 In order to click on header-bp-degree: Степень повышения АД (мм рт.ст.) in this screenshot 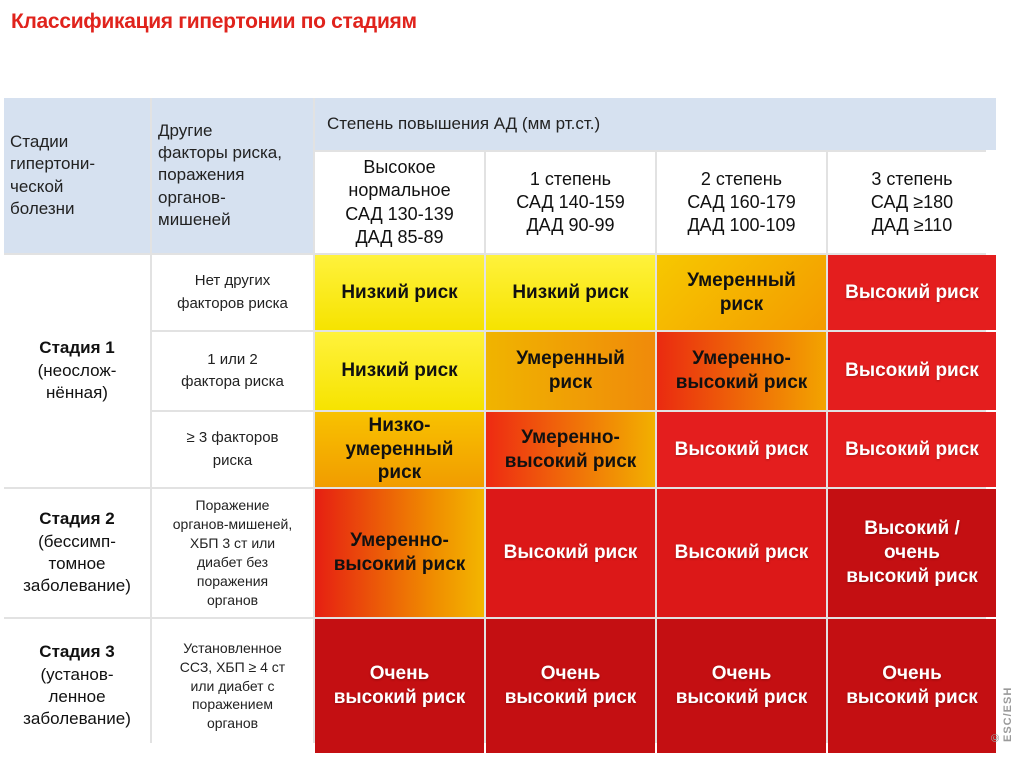, I will do `click(655, 124)`.